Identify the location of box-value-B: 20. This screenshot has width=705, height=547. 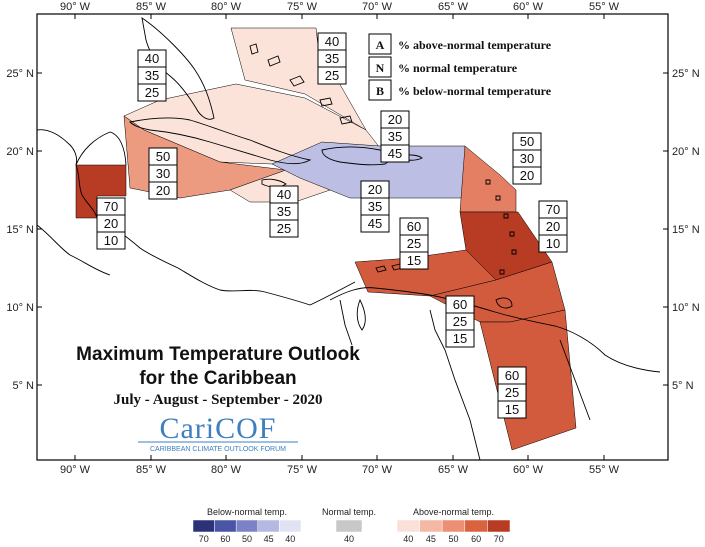
(527, 175).